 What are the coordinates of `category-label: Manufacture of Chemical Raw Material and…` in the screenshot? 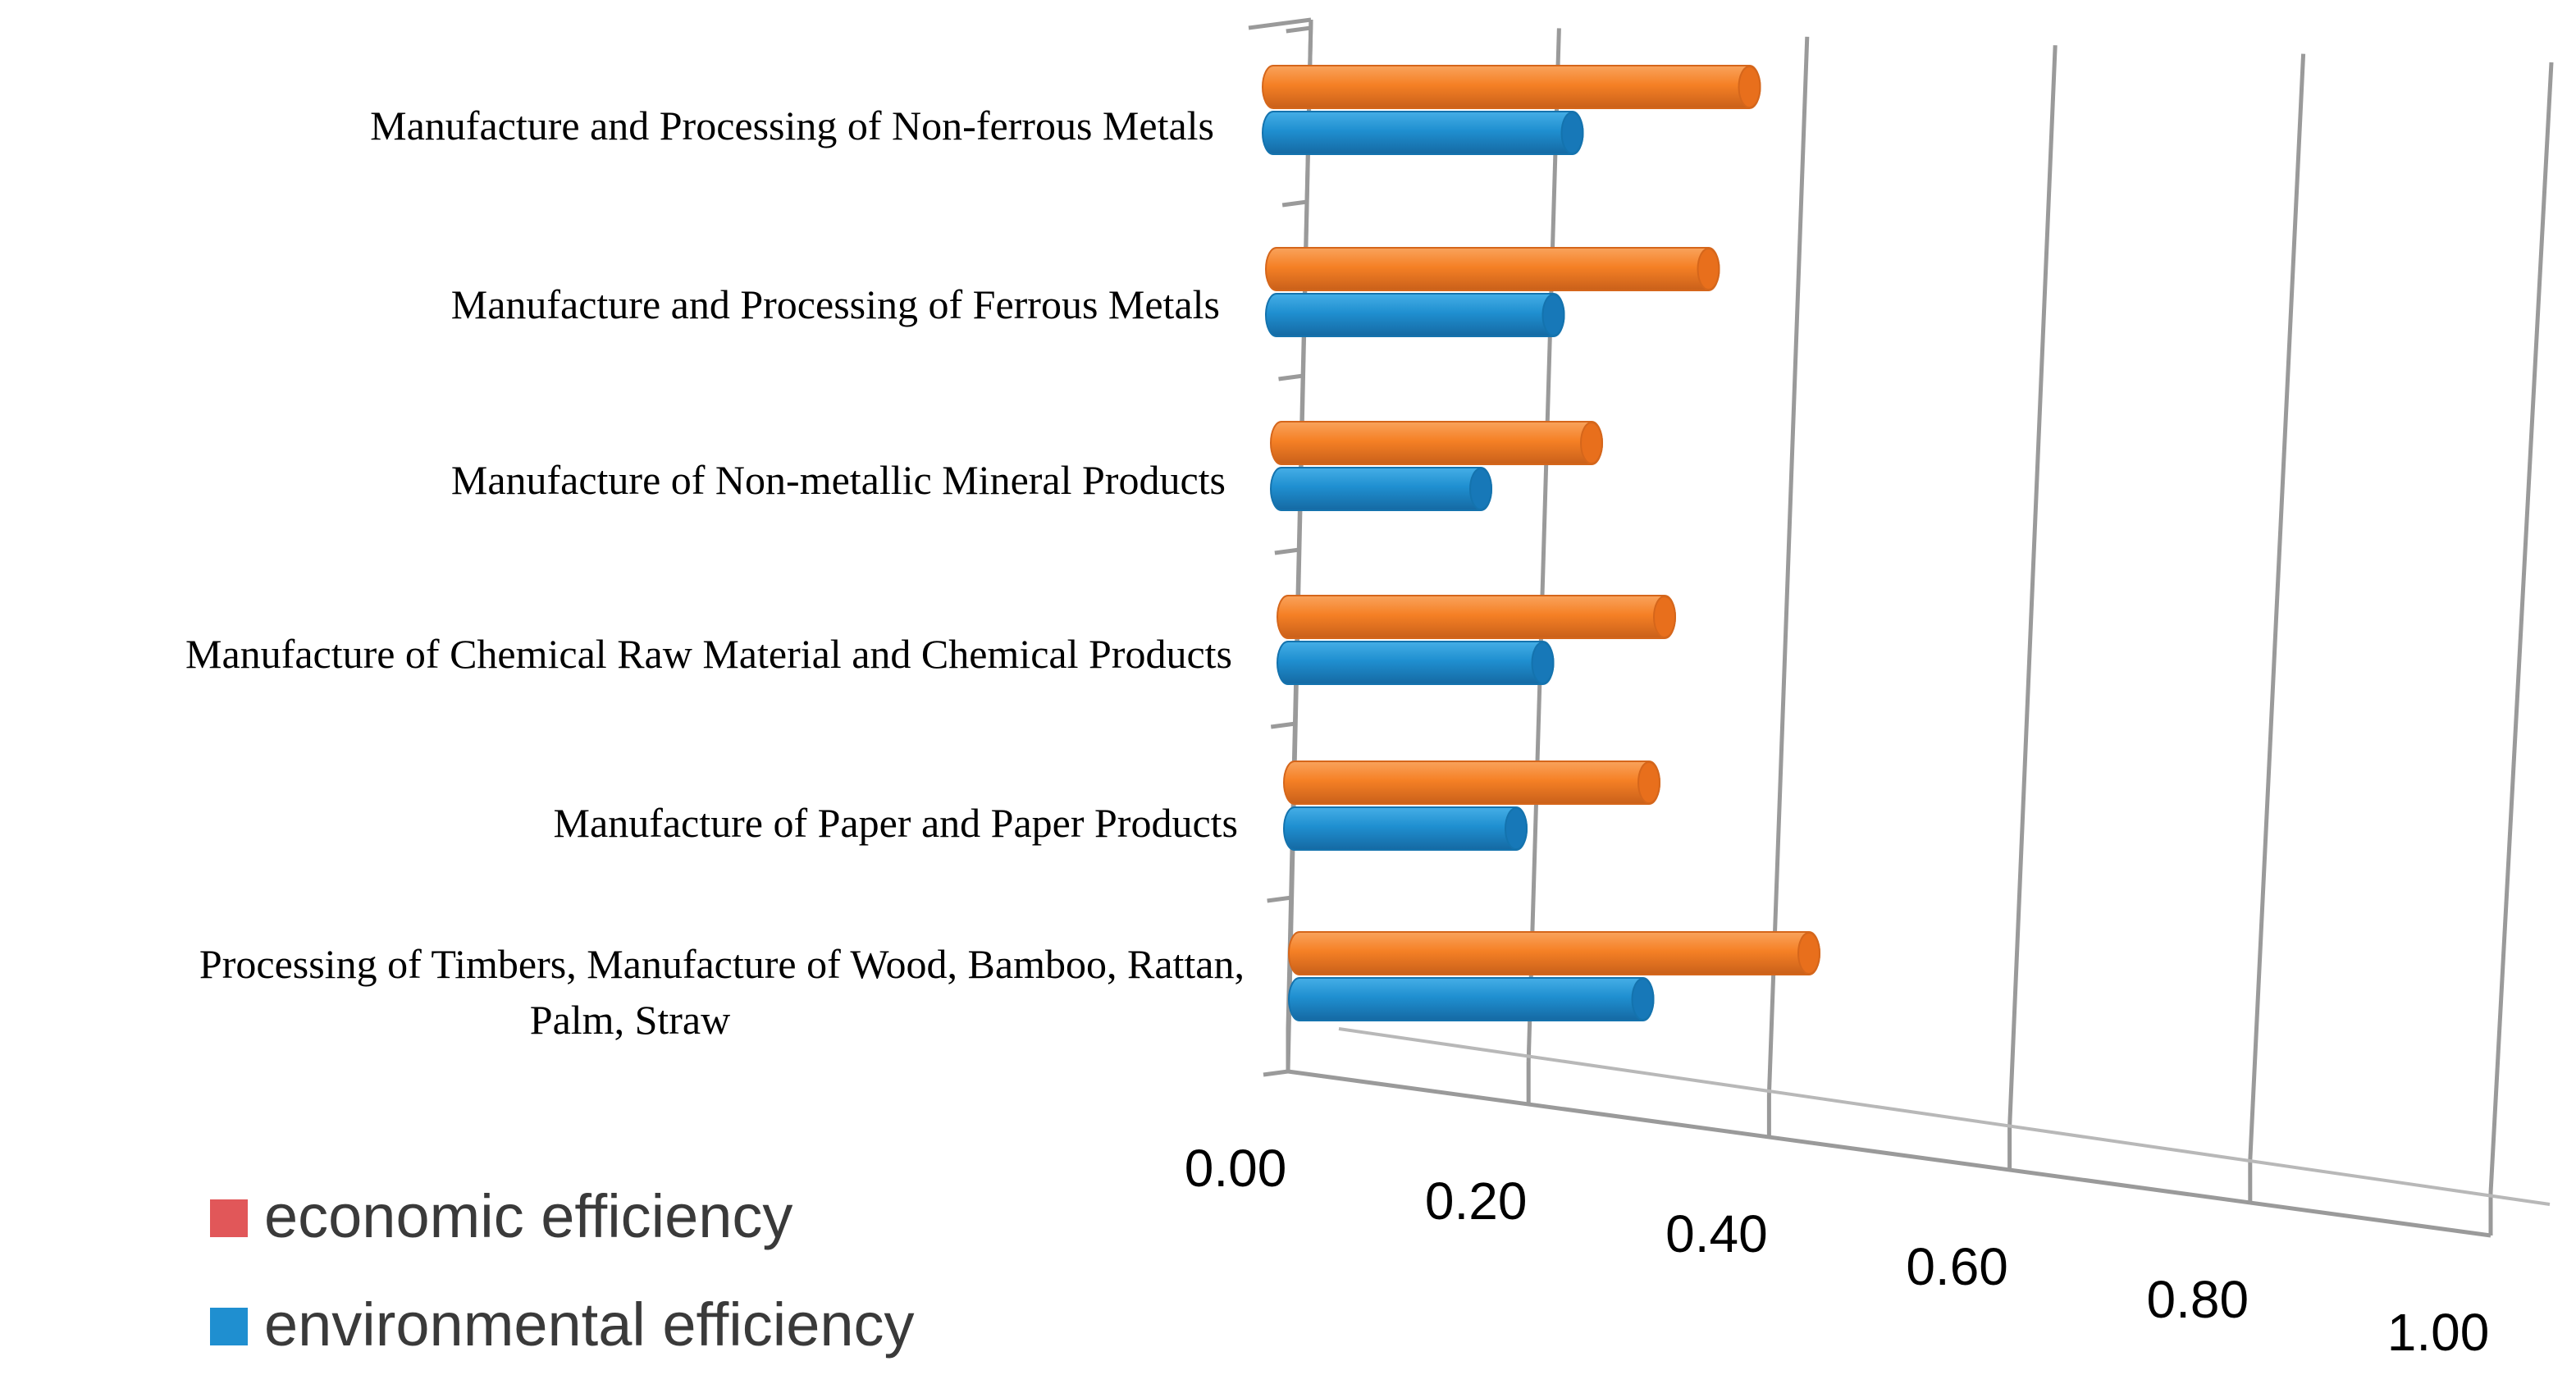 It's located at (708, 654).